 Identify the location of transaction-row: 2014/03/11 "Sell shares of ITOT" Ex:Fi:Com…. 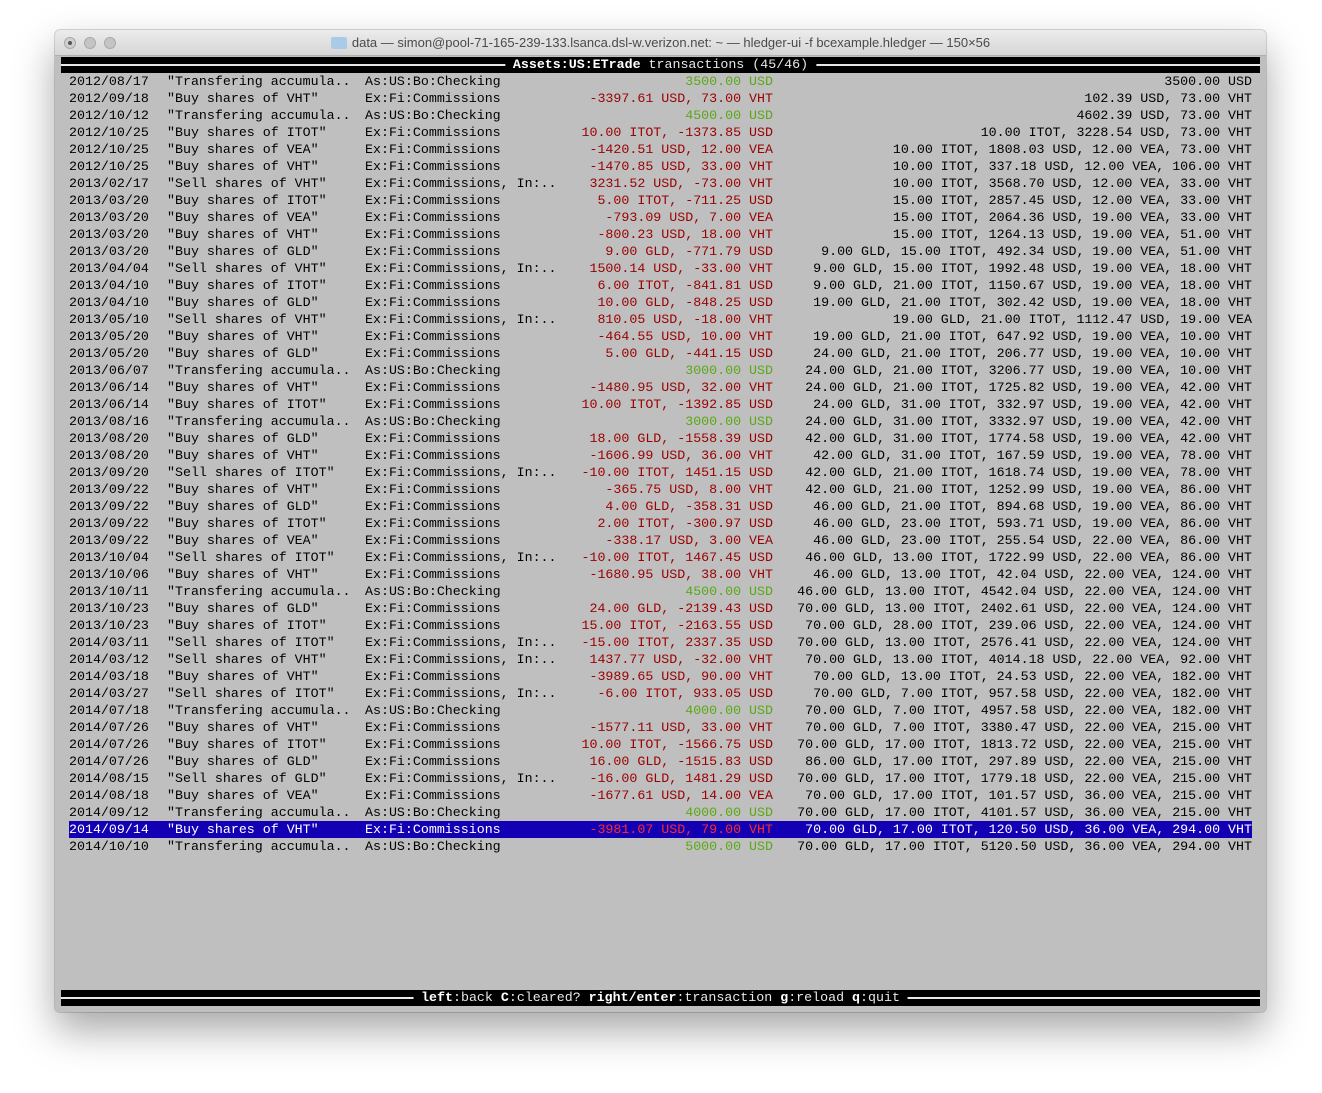
(660, 642).